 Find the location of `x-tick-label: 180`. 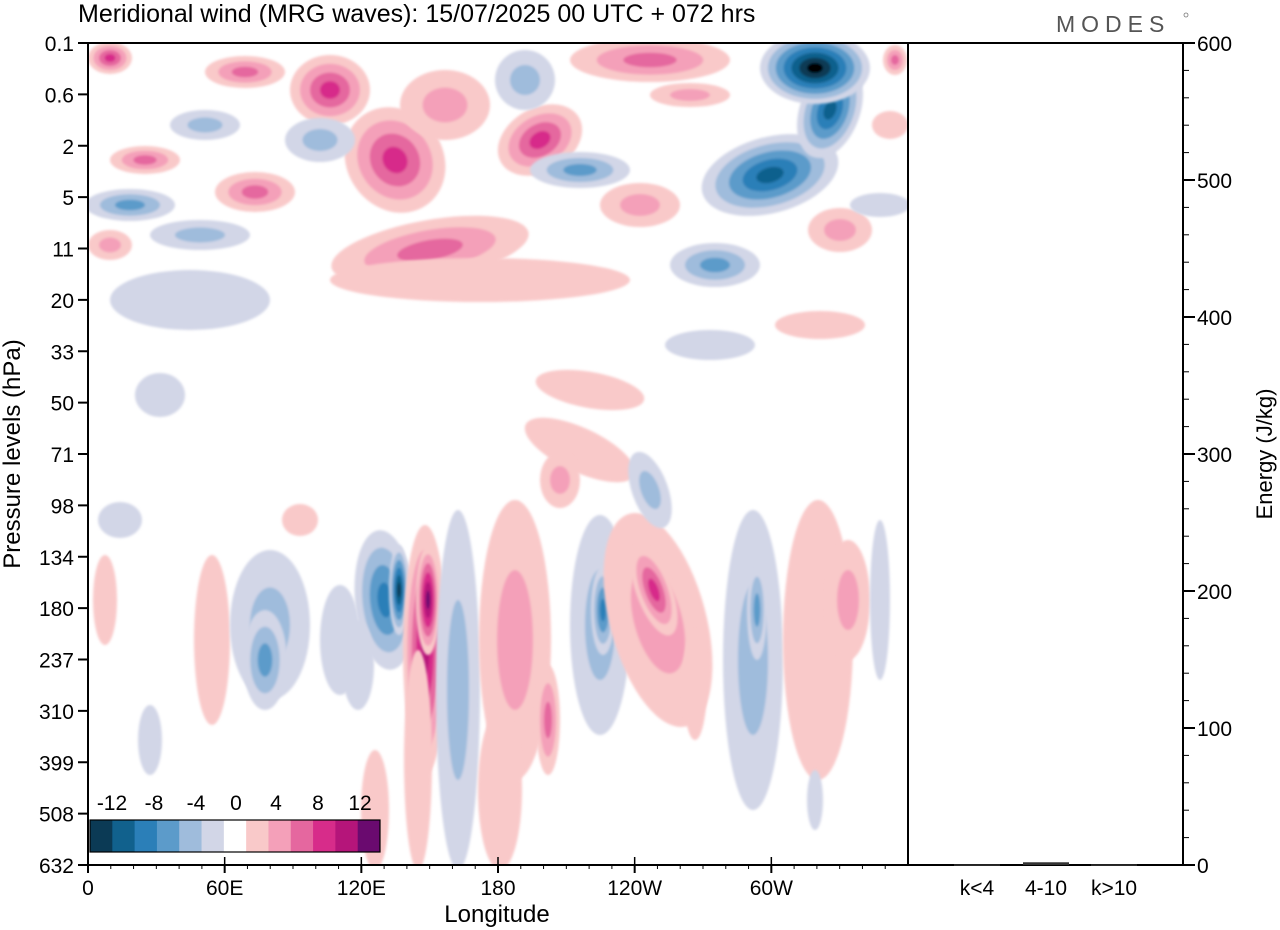

x-tick-label: 180 is located at coordinates (497, 888).